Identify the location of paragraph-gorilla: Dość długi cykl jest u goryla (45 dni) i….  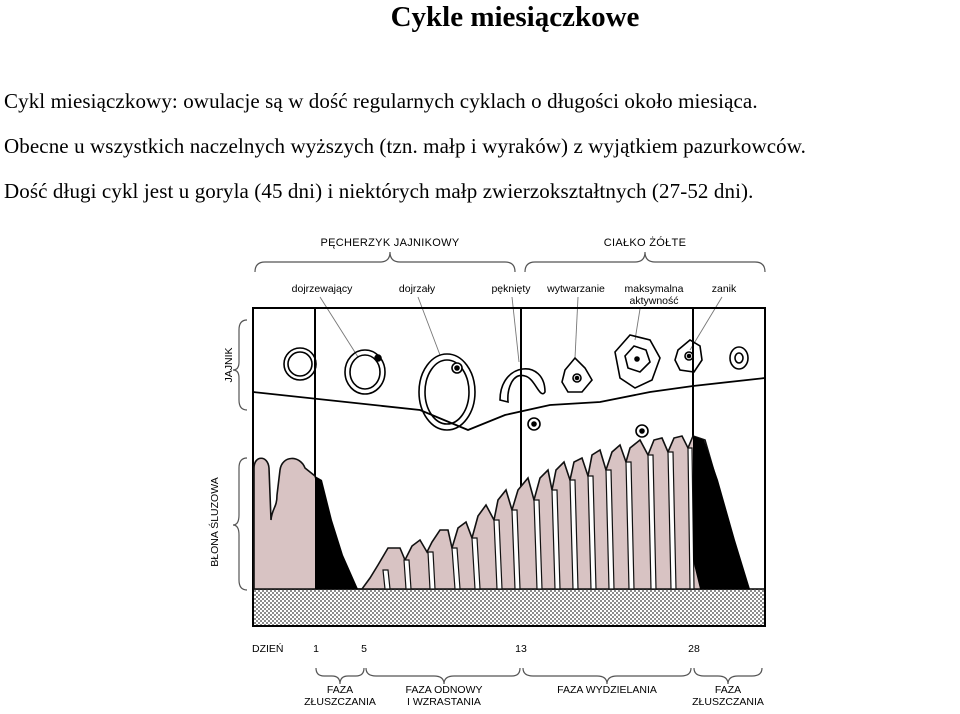
(379, 191).